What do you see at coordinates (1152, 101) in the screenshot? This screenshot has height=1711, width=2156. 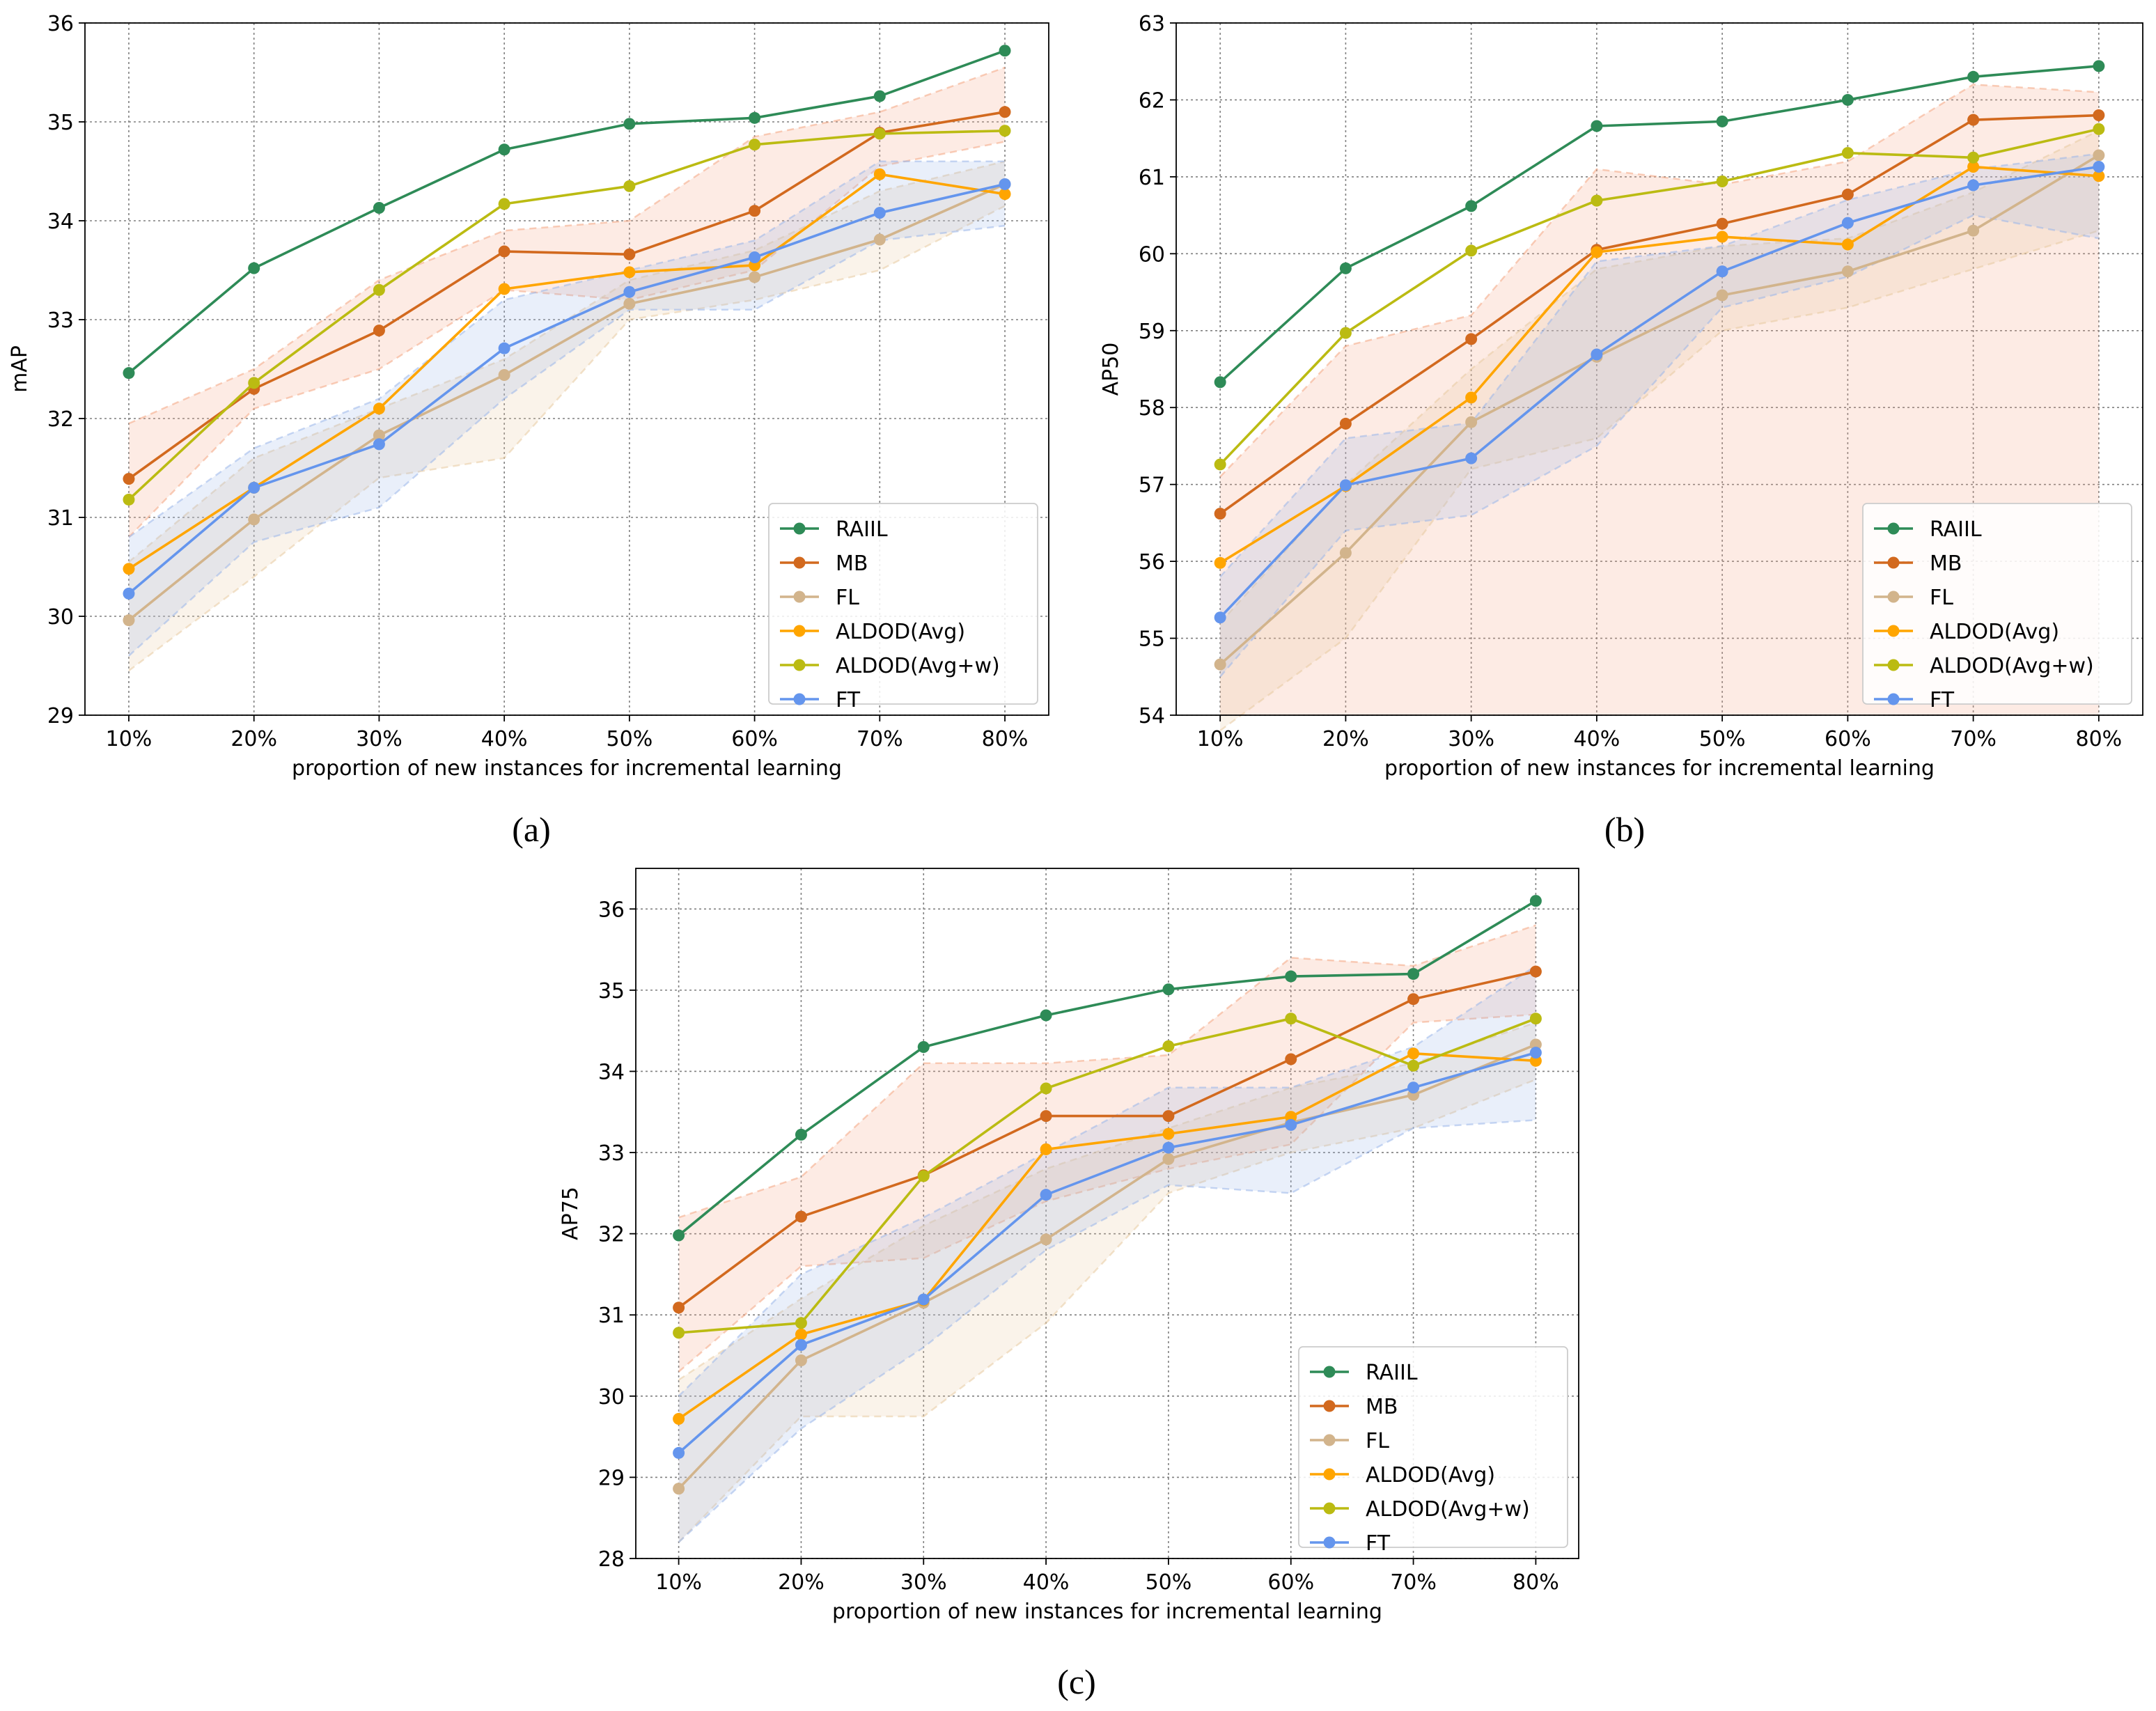 I see `y-tick-label: 62` at bounding box center [1152, 101].